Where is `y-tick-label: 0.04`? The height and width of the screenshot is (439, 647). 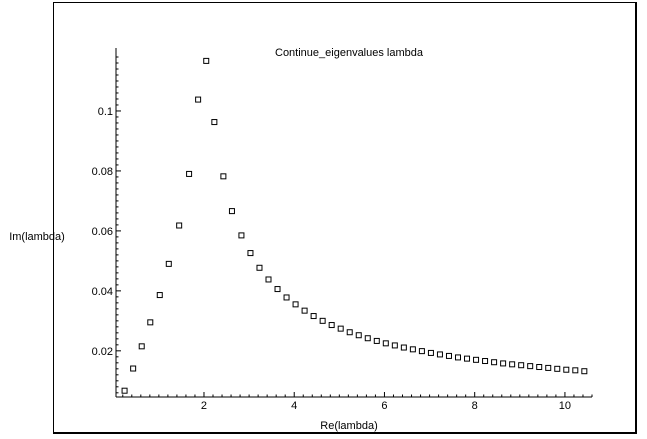
y-tick-label: 0.04 is located at coordinates (102, 292).